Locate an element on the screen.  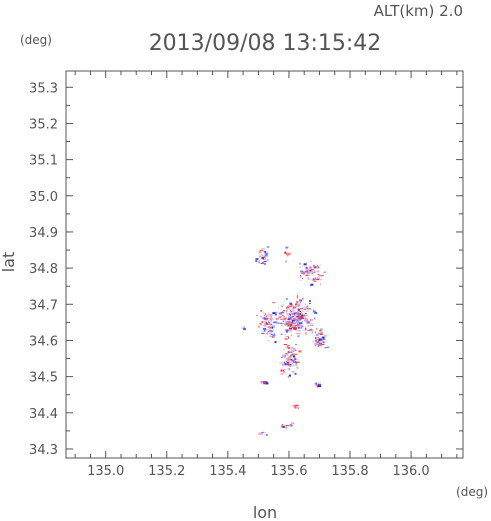
x-axis-label: lon is located at coordinates (265, 512).